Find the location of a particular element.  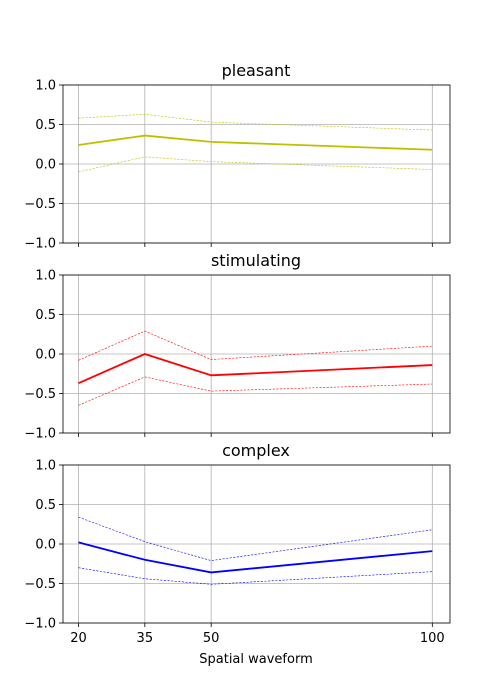

x-tick-label: 50 is located at coordinates (211, 638).